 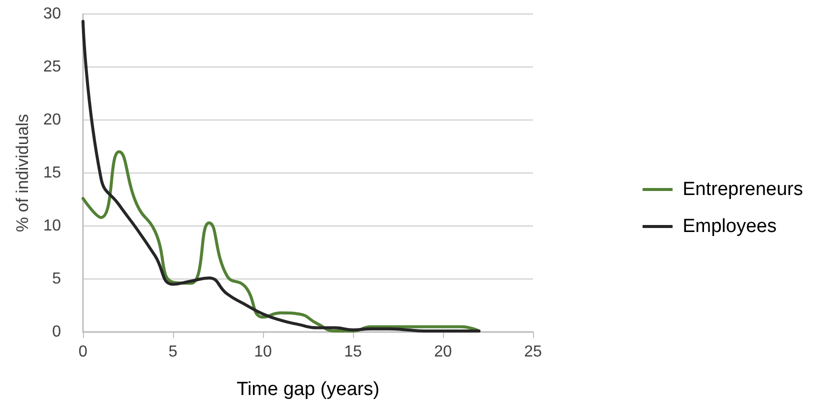 What do you see at coordinates (57, 332) in the screenshot?
I see `y-tick-label: 0` at bounding box center [57, 332].